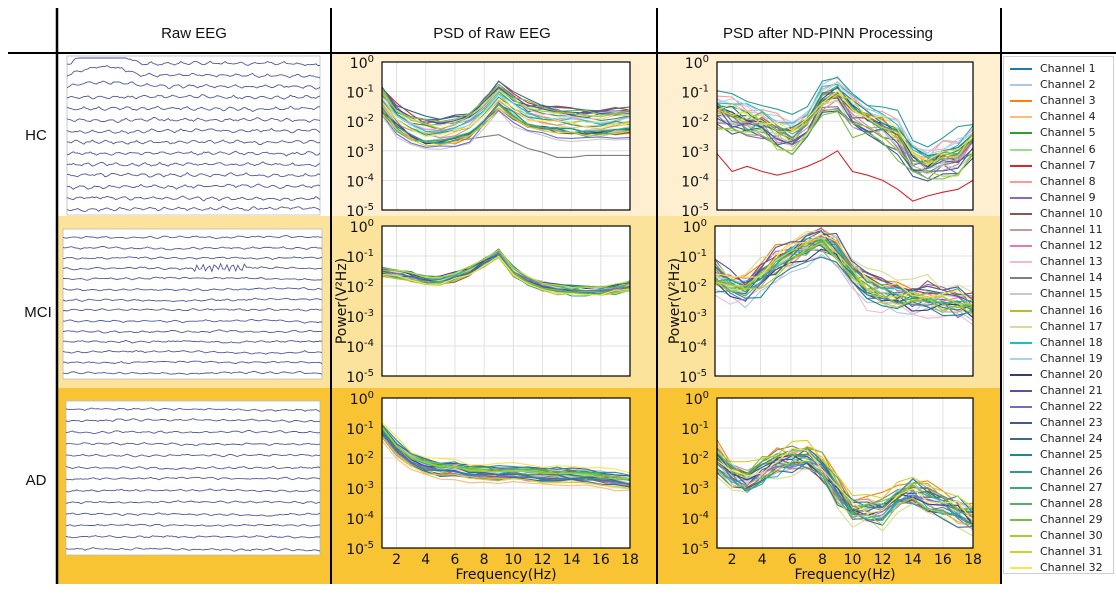  Describe the element at coordinates (1068, 197) in the screenshot. I see `legend-label: Channel 9` at that location.